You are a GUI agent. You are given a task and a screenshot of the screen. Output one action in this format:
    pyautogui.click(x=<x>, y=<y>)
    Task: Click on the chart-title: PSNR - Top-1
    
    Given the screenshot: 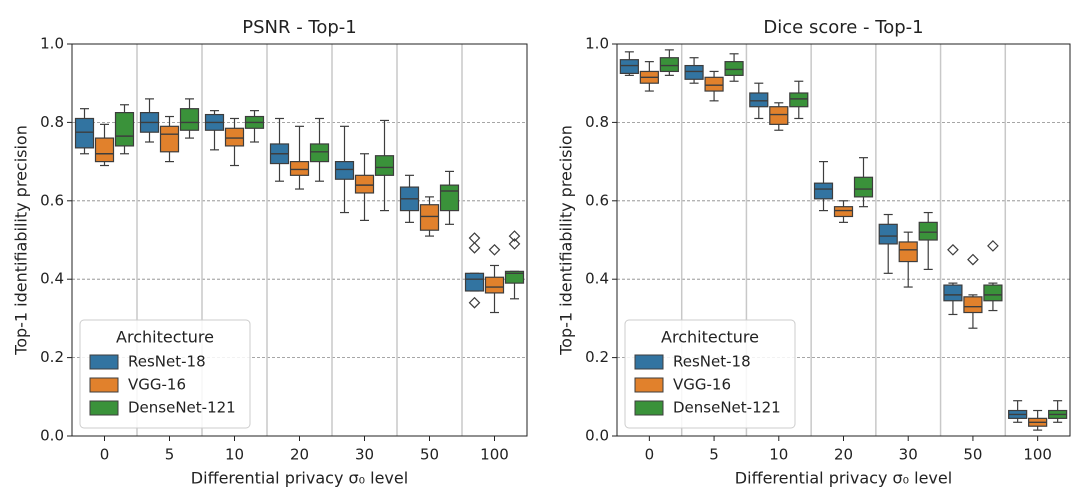 What is the action you would take?
    pyautogui.click(x=299, y=27)
    